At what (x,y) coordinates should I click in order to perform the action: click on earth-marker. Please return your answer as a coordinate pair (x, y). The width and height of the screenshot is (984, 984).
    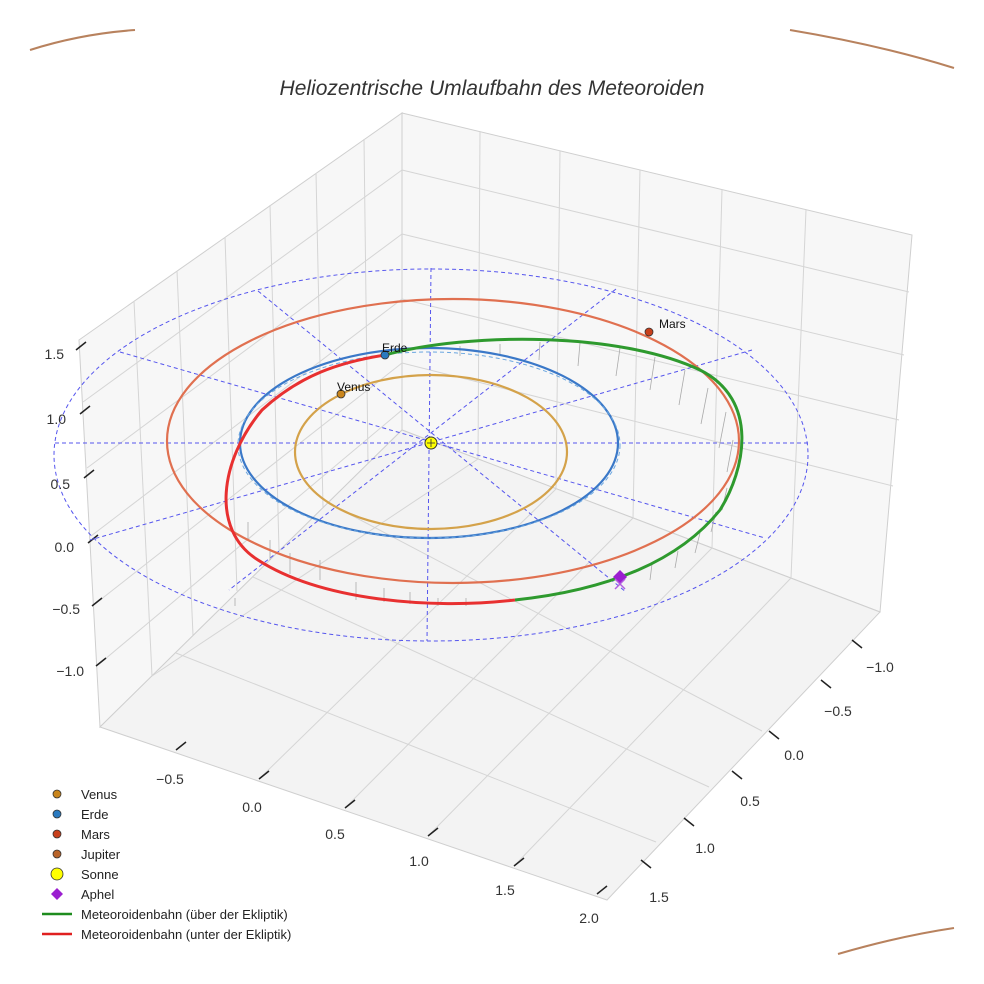
    Looking at the image, I should click on (385, 355).